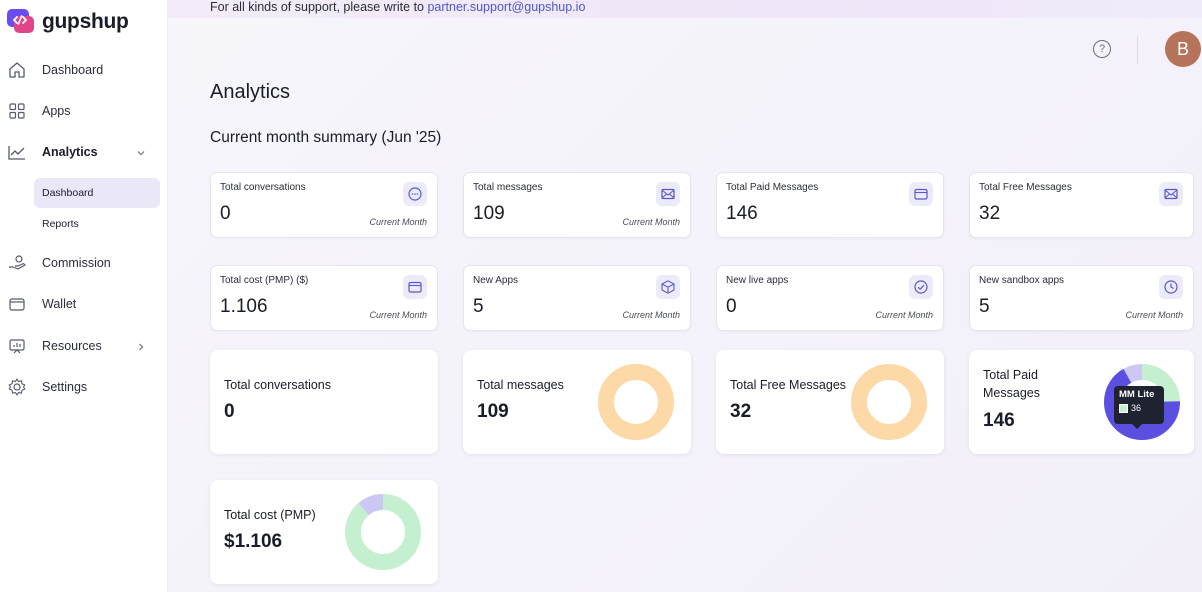 The width and height of the screenshot is (1202, 592). What do you see at coordinates (1137, 50) in the screenshot?
I see `header-divider` at bounding box center [1137, 50].